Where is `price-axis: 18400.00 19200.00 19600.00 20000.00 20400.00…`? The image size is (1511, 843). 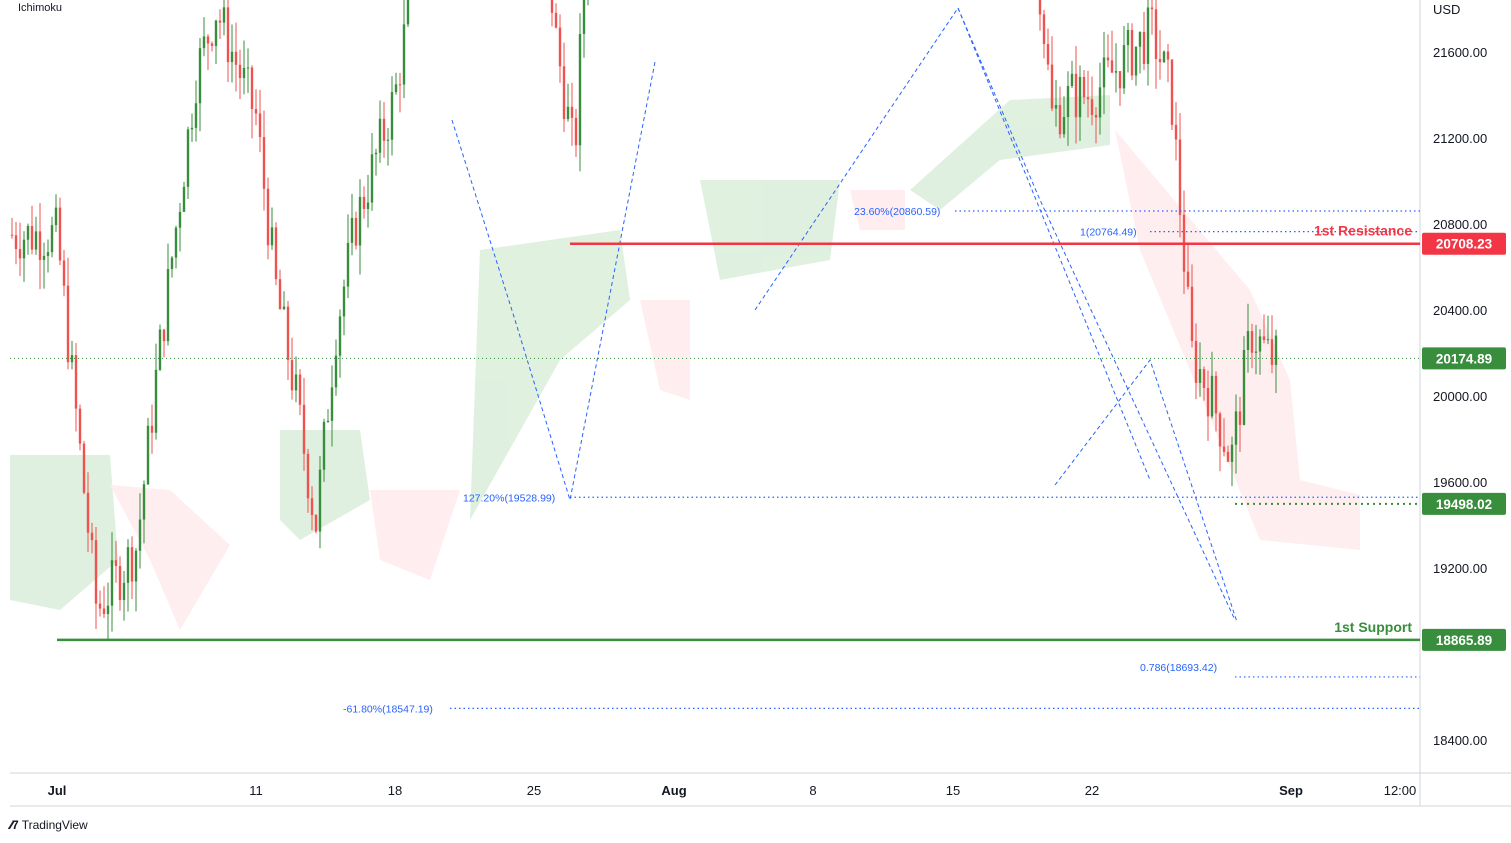
price-axis: 18400.00 19200.00 19600.00 20000.00 20400.00… is located at coordinates (1460, 374).